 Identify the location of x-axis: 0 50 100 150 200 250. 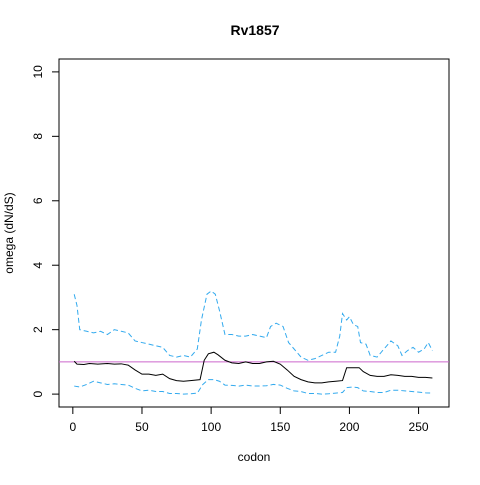
(249, 420).